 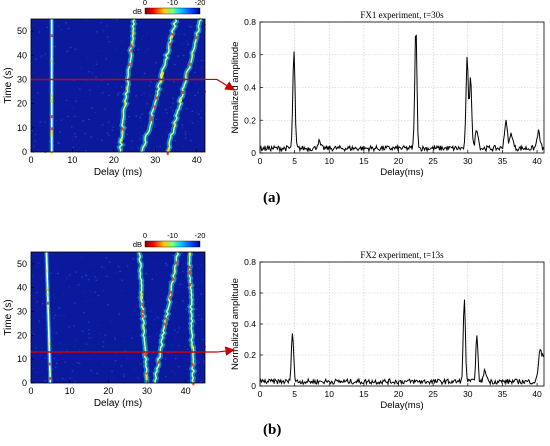 I want to click on y-tick-label: 0.6, so click(x=250, y=55).